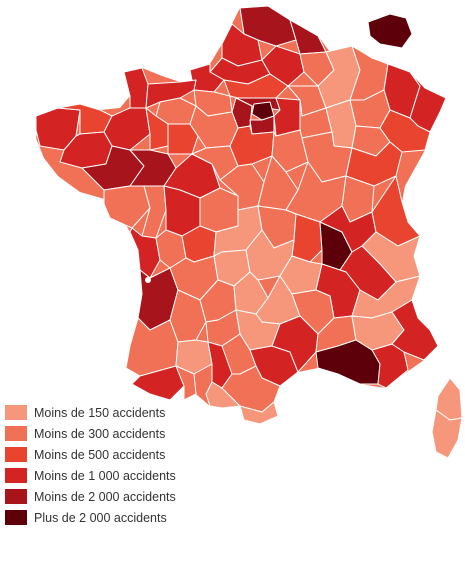 Image resolution: width=465 pixels, height=567 pixels. Describe the element at coordinates (100, 433) in the screenshot. I see `legend-label: Moins de 300 accidents` at that location.